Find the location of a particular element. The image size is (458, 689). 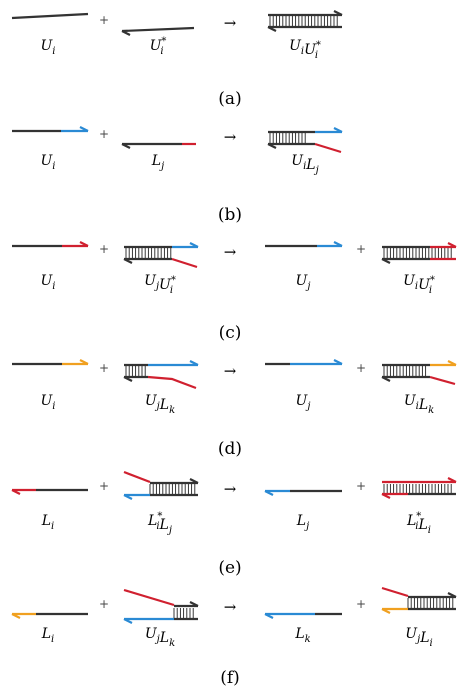

strand-label: UjLi is located at coordinates (418, 637).